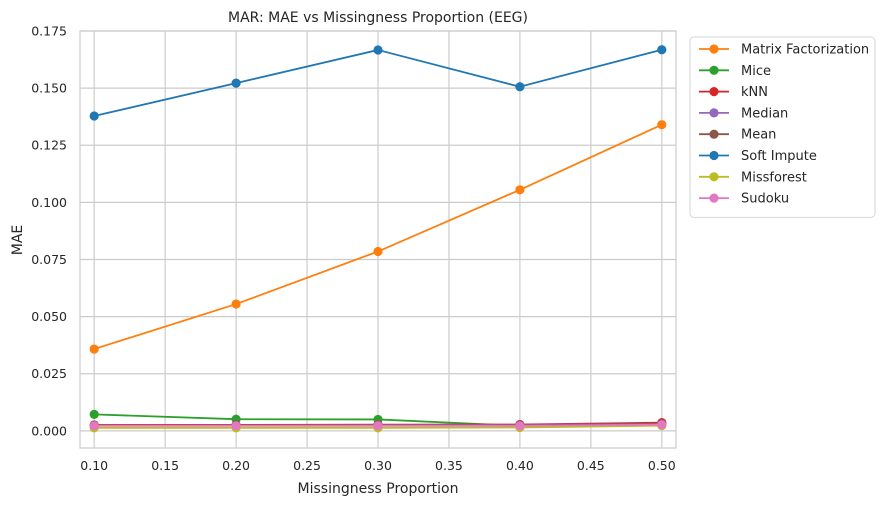 Image resolution: width=883 pixels, height=505 pixels. What do you see at coordinates (236, 465) in the screenshot?
I see `x-tick-label: 0.20` at bounding box center [236, 465].